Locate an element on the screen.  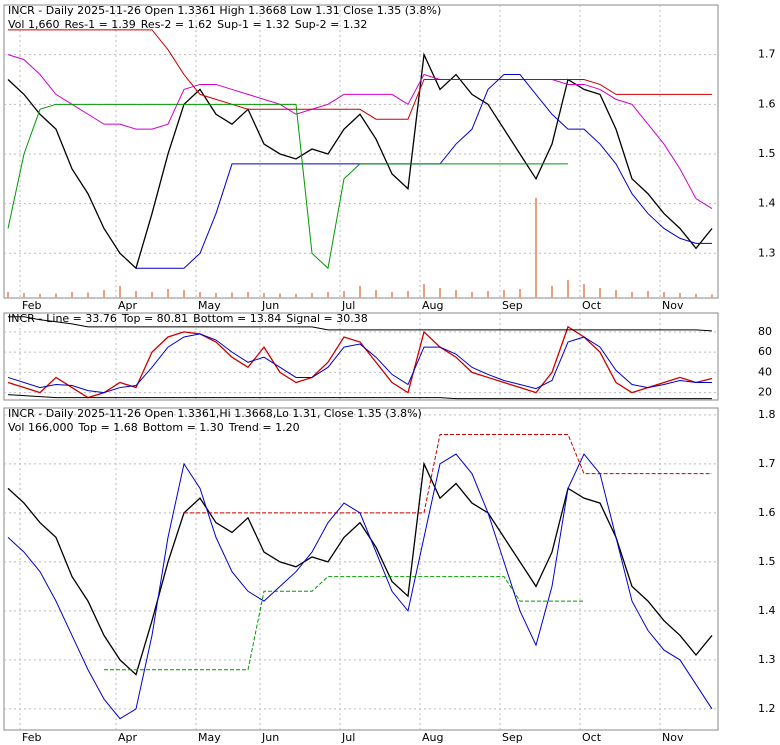
panel-title: INCR - is located at coordinates (25, 318).